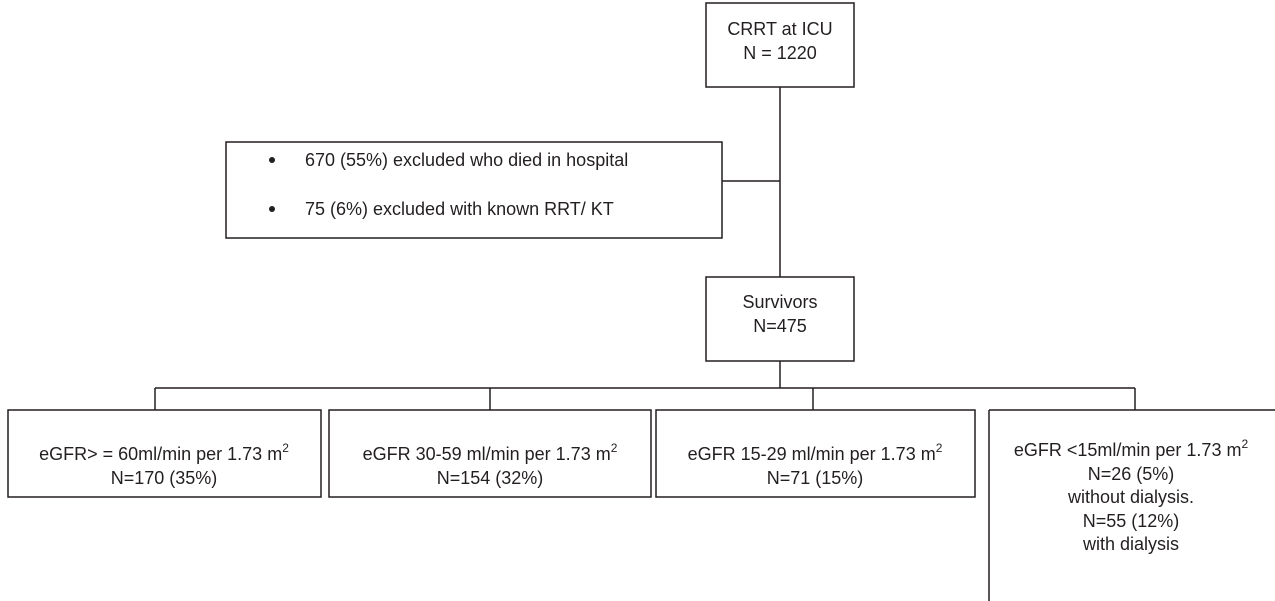 The image size is (1275, 601). Describe the element at coordinates (1131, 521) in the screenshot. I see `node-text: N=55 (12%)` at that location.